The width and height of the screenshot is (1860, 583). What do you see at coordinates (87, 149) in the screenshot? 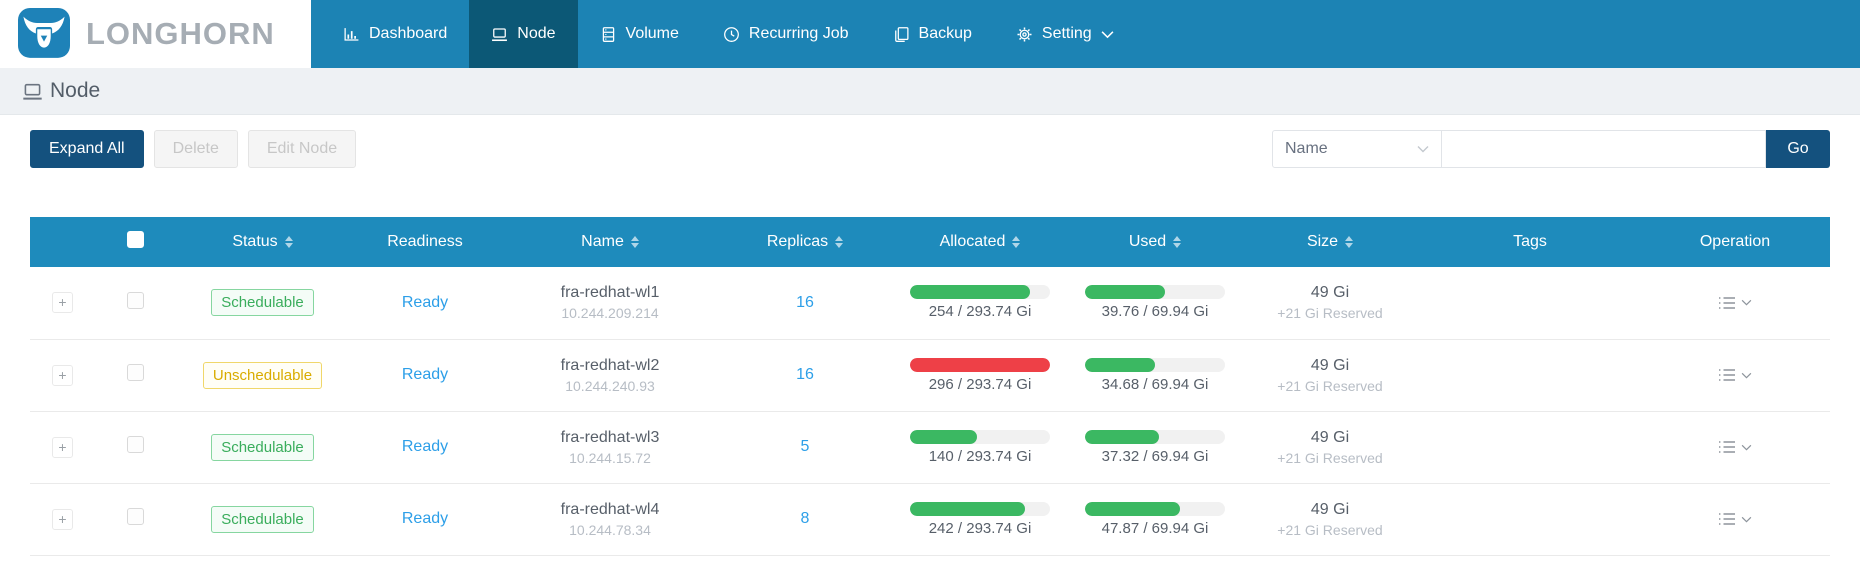
I see `expand-all-button: Expand All` at bounding box center [87, 149].